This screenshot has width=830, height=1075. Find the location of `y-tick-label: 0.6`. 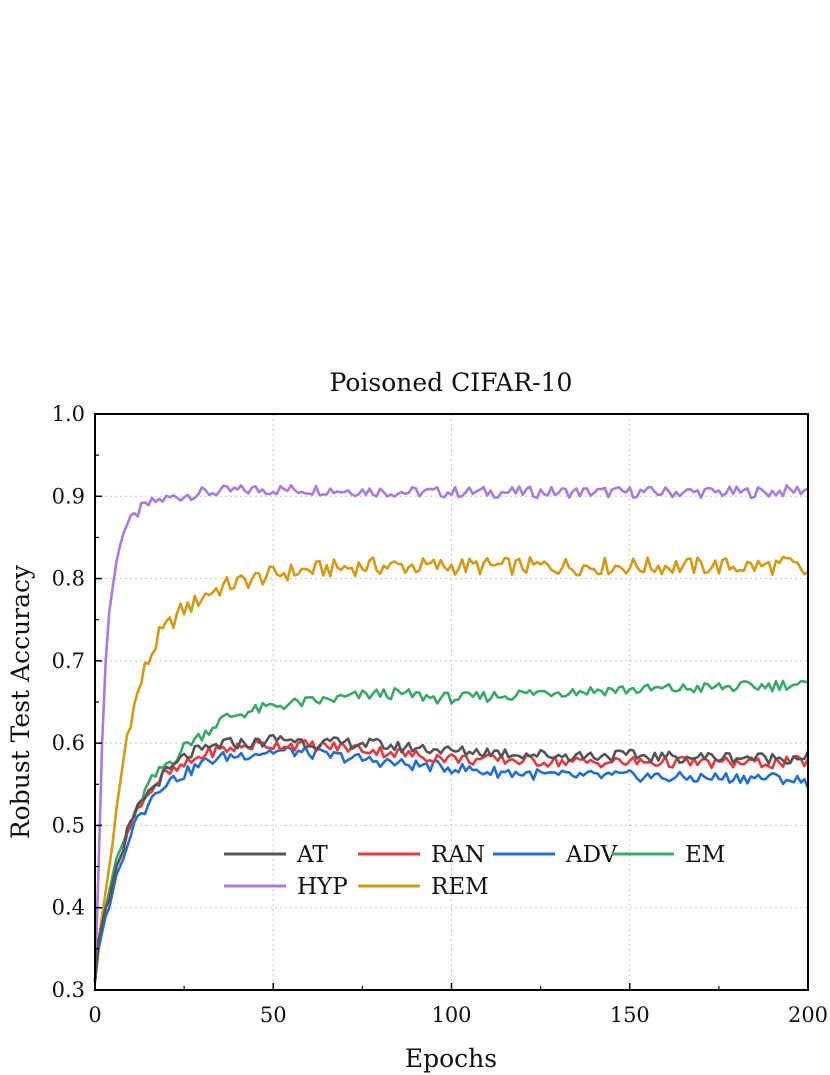

y-tick-label: 0.6 is located at coordinates (68, 743).